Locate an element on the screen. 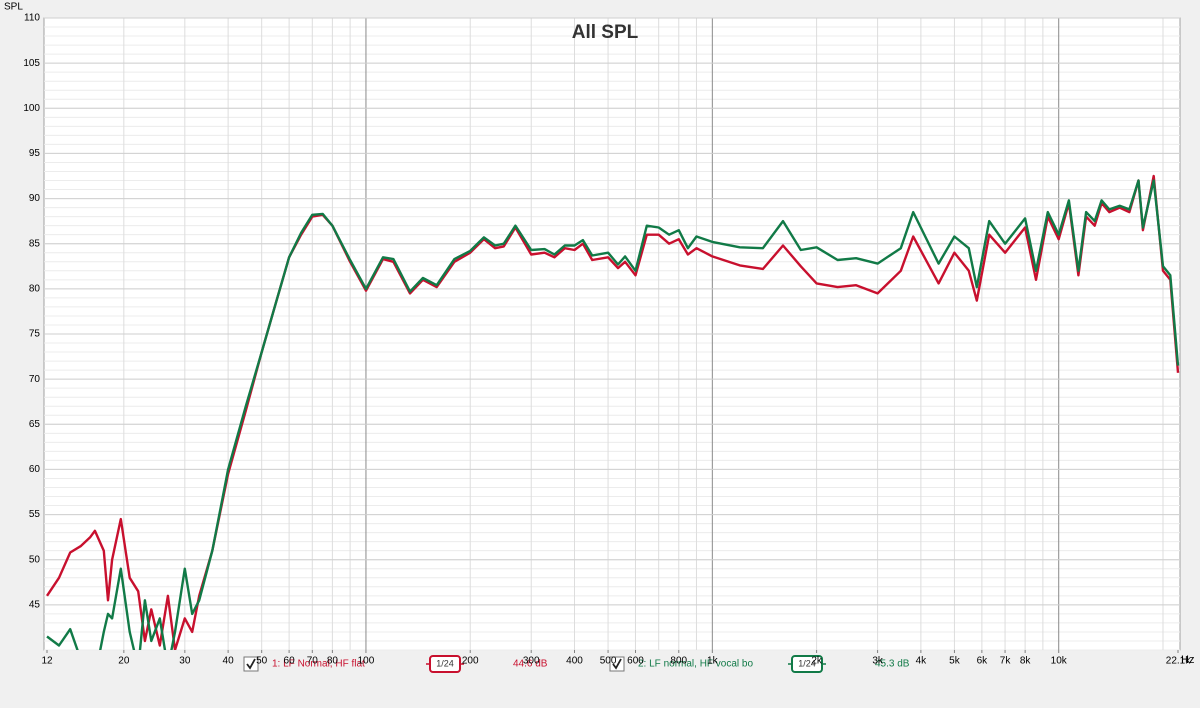  y-tick-label: 45 is located at coordinates (35, 604).